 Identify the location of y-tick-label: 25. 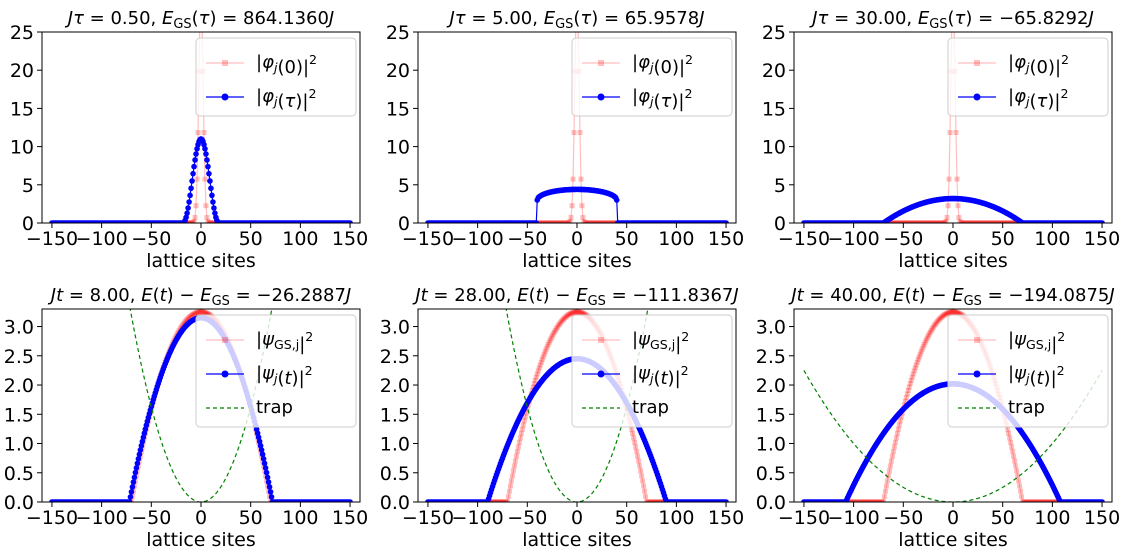
(774, 33).